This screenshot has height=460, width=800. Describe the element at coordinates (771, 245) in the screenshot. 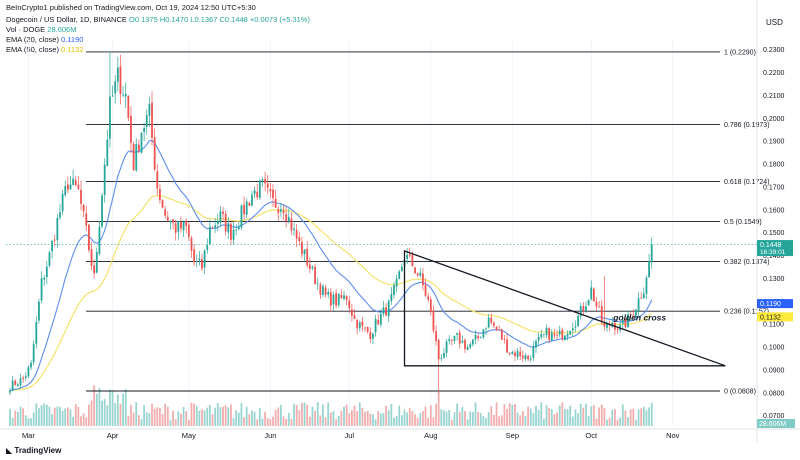

I see `current-price-tag-text: 0.1448` at that location.